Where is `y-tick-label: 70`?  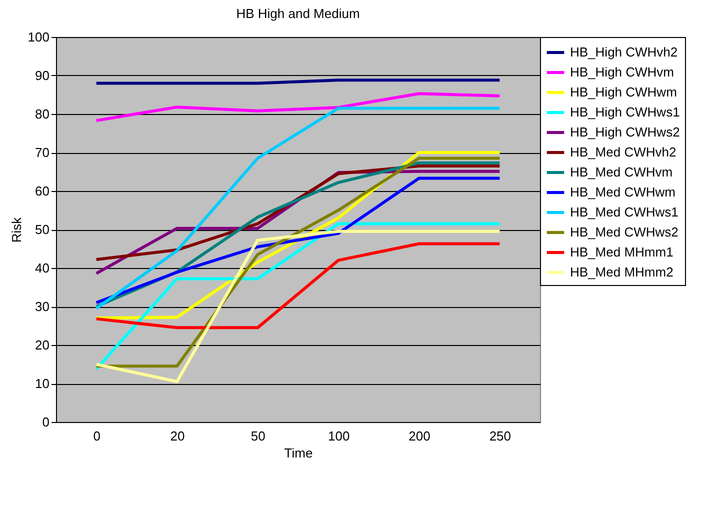 y-tick-label: 70 is located at coordinates (42, 152).